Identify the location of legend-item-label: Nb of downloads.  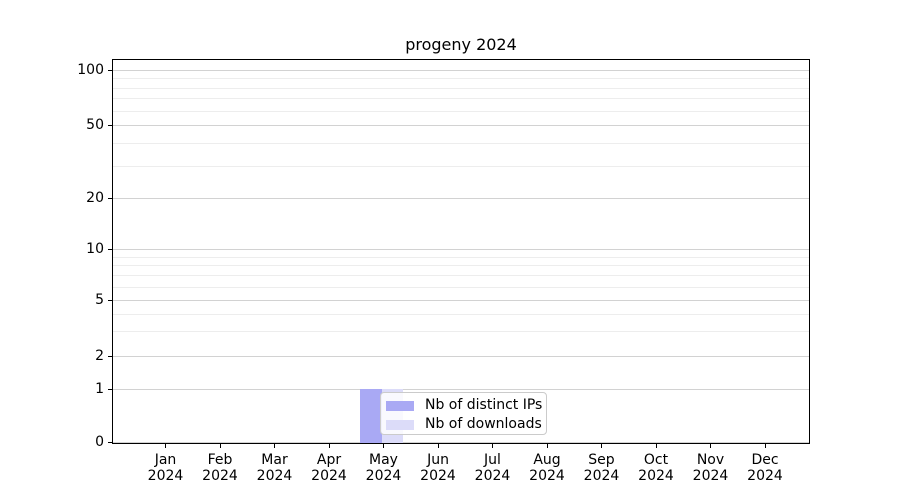
(483, 424).